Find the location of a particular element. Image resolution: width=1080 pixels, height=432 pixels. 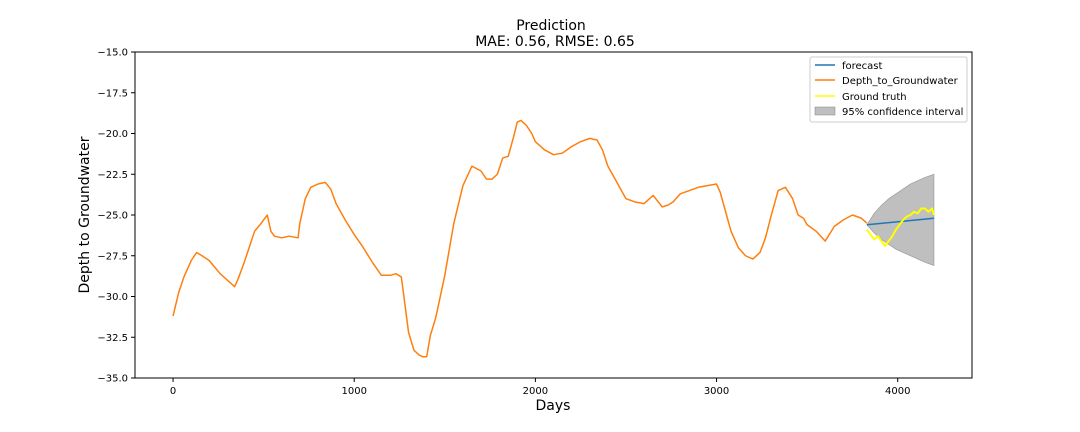

y-tick-label: −15.0 is located at coordinates (112, 53).